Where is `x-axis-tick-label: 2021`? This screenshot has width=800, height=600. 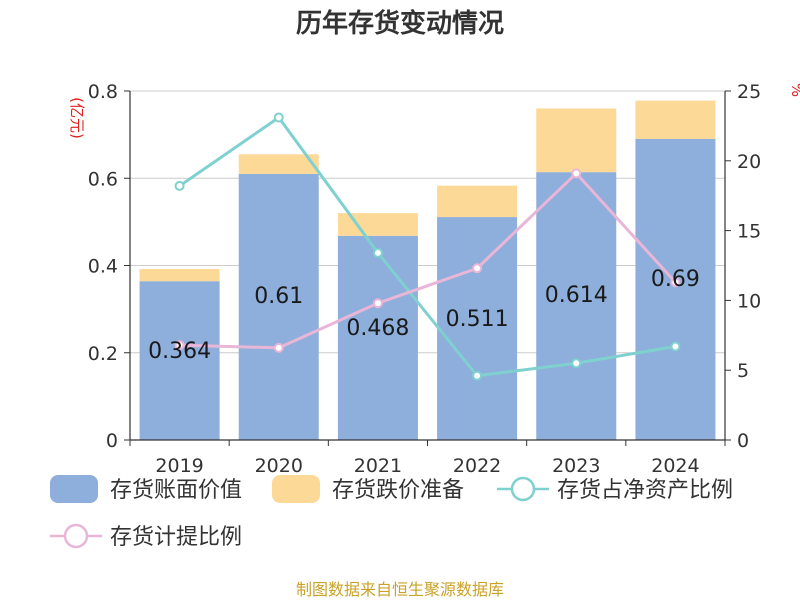
x-axis-tick-label: 2021 is located at coordinates (378, 466).